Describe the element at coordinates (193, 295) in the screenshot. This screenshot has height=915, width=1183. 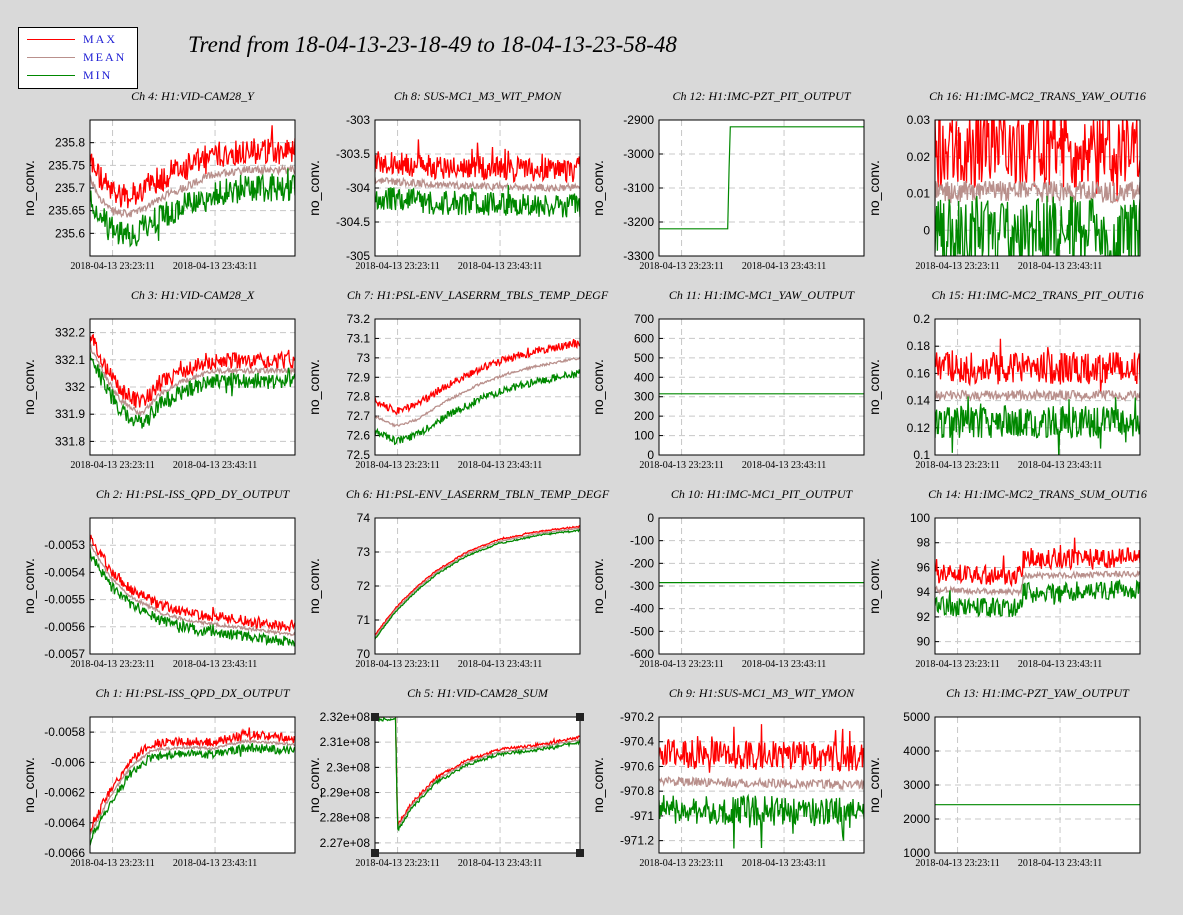
I see `chart-title: Ch 3: H1:VID-CAM28_X` at that location.